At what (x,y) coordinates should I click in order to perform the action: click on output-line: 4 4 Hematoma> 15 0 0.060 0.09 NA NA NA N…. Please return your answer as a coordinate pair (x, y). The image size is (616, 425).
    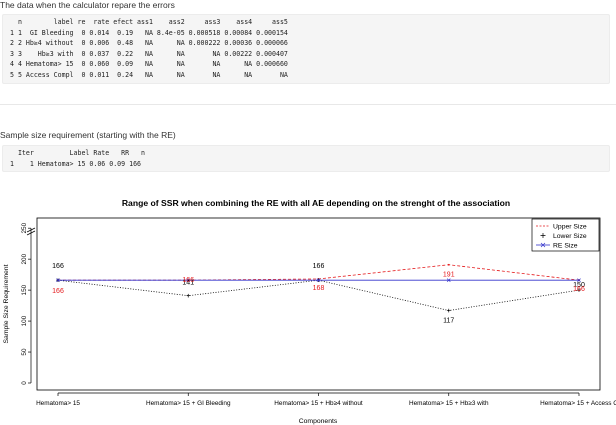
    Looking at the image, I should click on (149, 64).